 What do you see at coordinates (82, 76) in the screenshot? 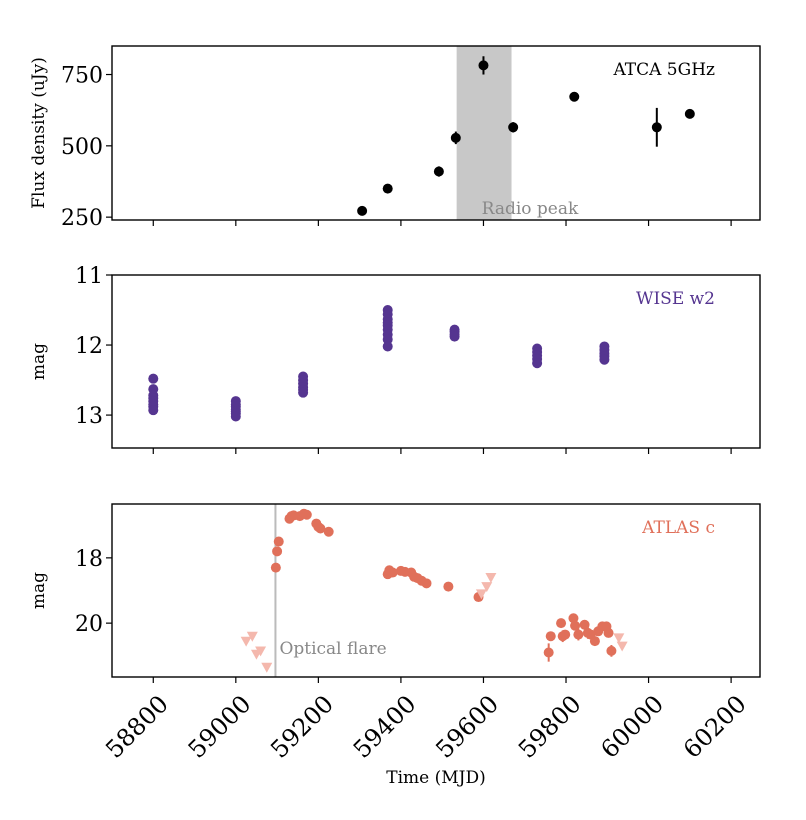
I see `atca-y-tick-label: 750` at bounding box center [82, 76].